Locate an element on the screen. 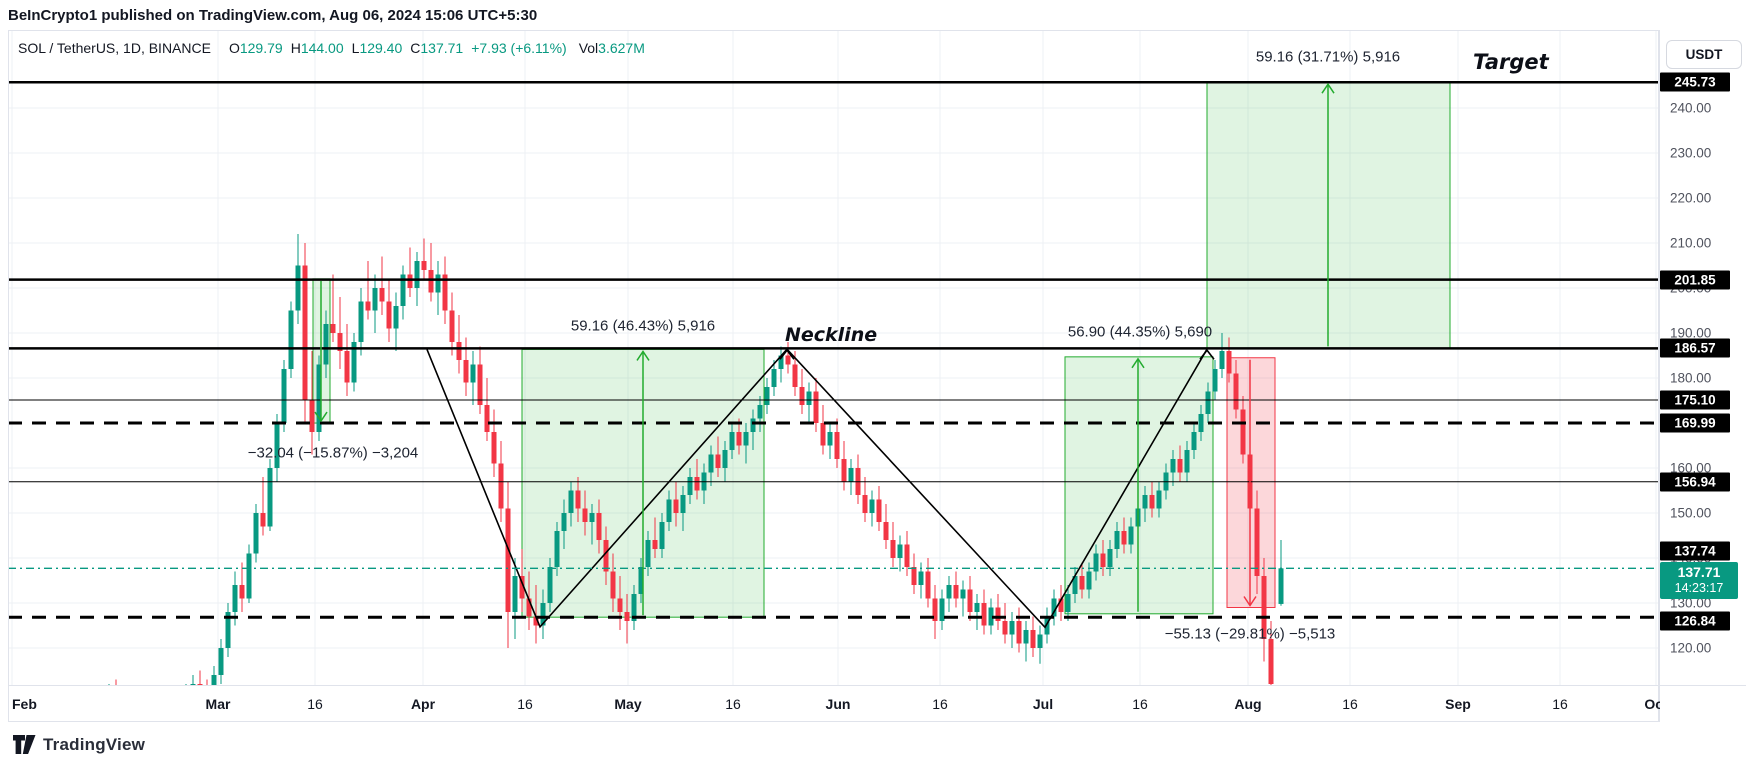  measure-label-feb-pullback: −32.04 (−15.87%) −3,204 is located at coordinates (333, 453).